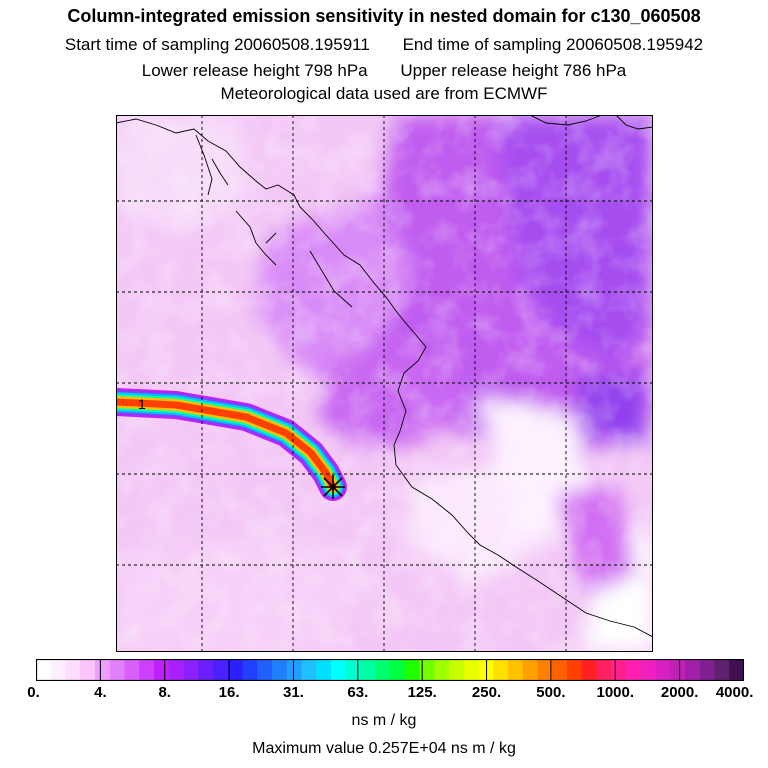 The image size is (768, 768). What do you see at coordinates (513, 70) in the screenshot?
I see `upper-release-label: Upper release height 786 hPa` at bounding box center [513, 70].